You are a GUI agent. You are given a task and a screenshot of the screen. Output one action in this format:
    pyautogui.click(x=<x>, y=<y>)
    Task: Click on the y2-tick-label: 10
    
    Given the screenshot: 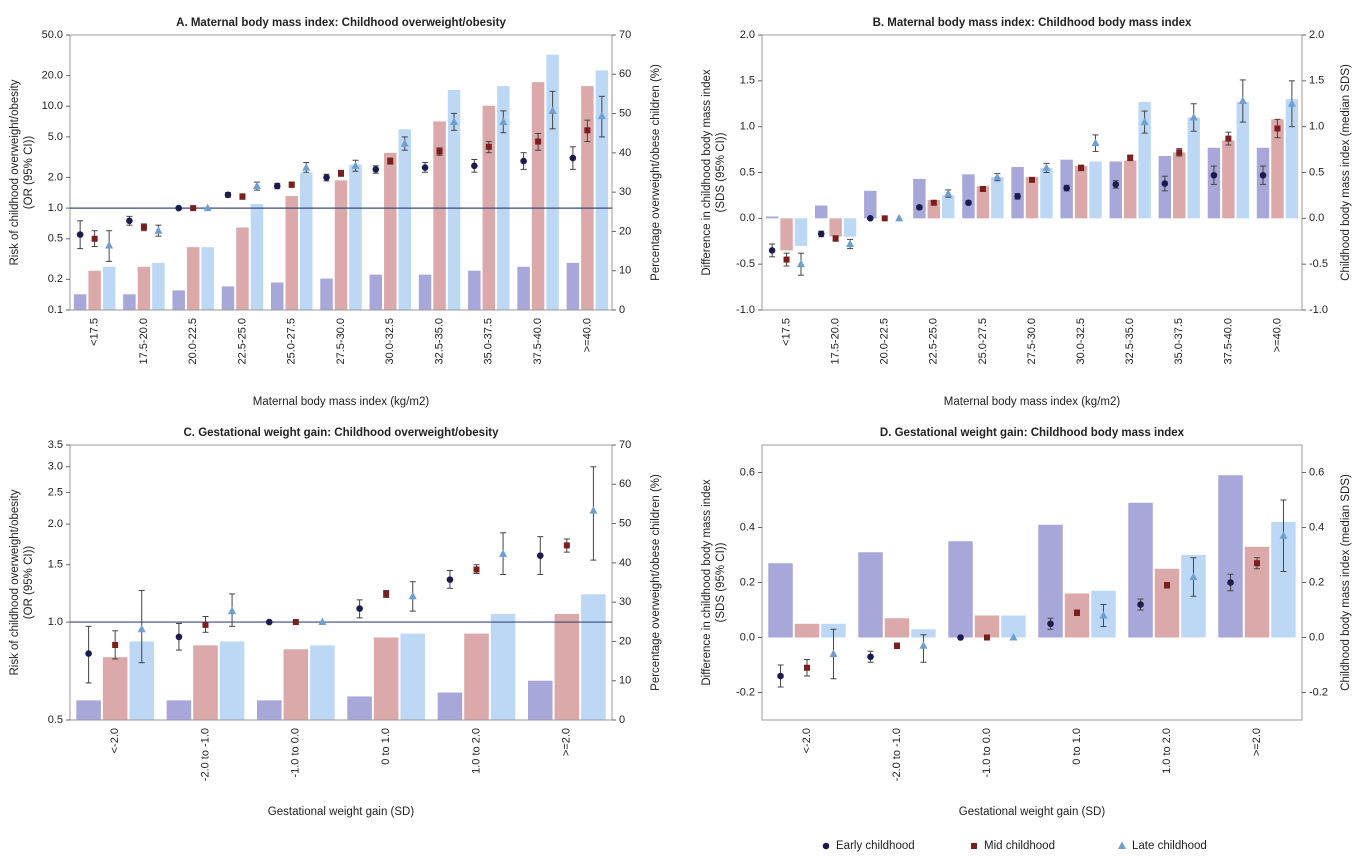 What is the action you would take?
    pyautogui.click(x=625, y=681)
    